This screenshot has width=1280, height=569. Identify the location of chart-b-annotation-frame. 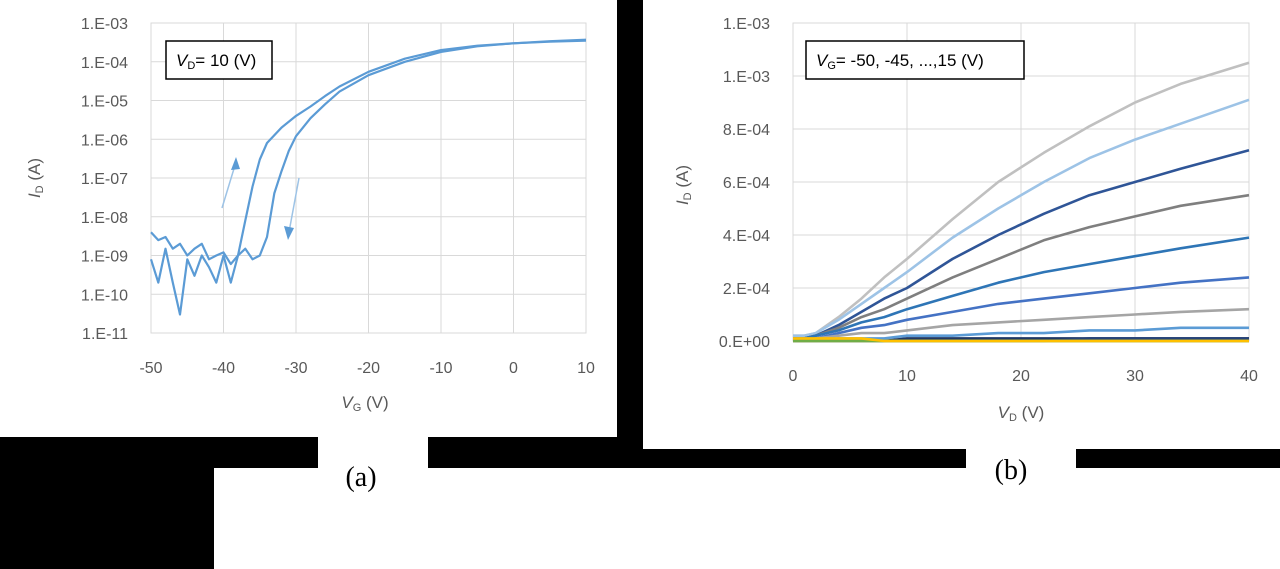
(915, 60).